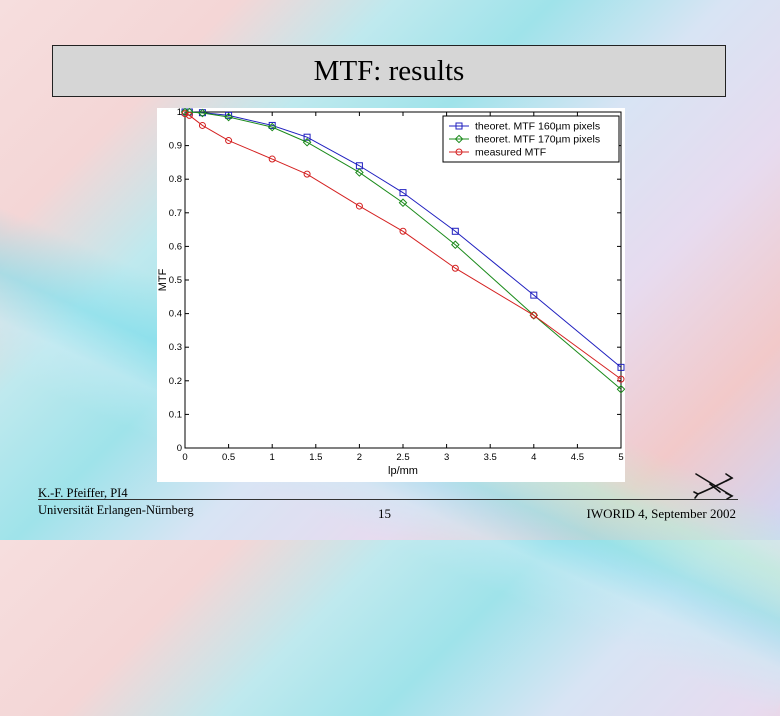 Image resolution: width=780 pixels, height=716 pixels. I want to click on y-tick-label: 0.6, so click(175, 246).